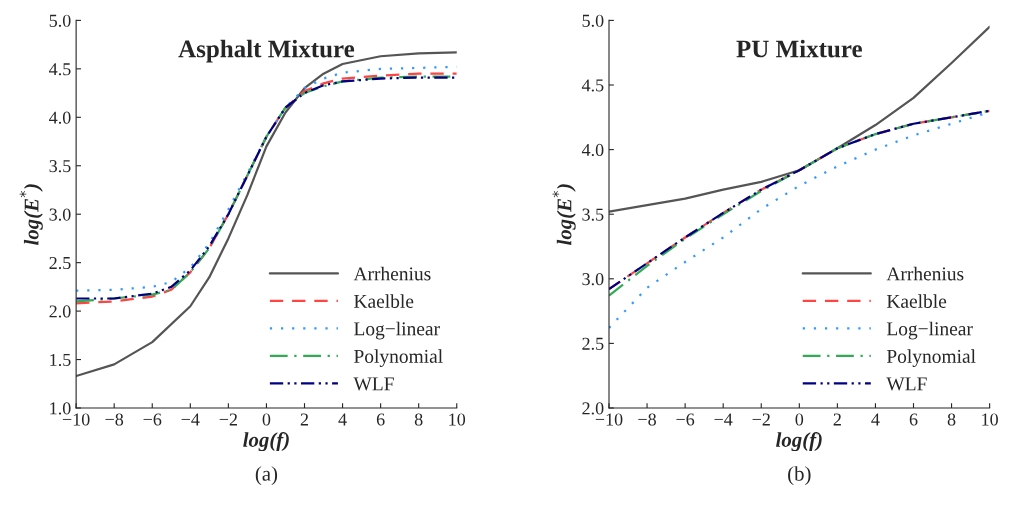 The image size is (1015, 510). What do you see at coordinates (266, 51) in the screenshot?
I see `text: Asphalt Mixture` at bounding box center [266, 51].